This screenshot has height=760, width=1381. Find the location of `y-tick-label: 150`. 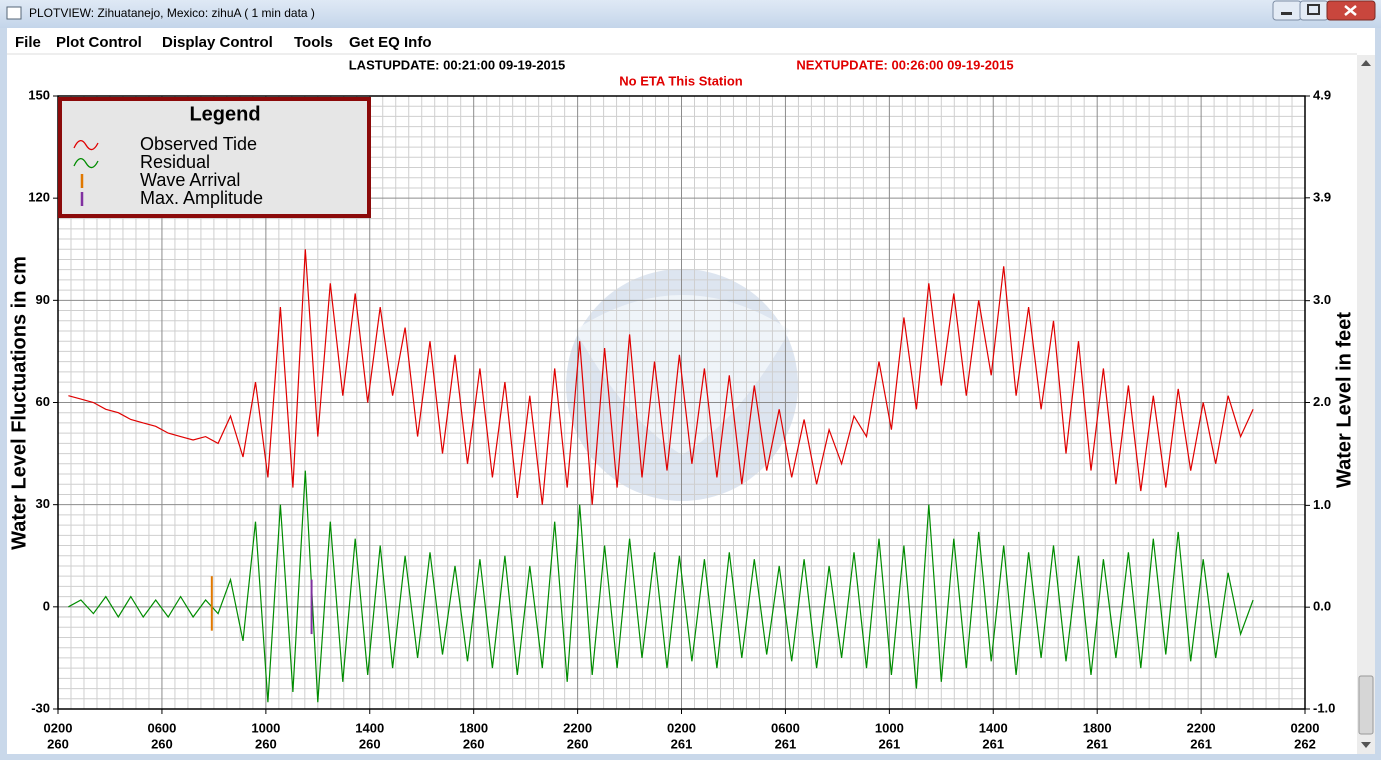

y-tick-label: 150 is located at coordinates (39, 94).